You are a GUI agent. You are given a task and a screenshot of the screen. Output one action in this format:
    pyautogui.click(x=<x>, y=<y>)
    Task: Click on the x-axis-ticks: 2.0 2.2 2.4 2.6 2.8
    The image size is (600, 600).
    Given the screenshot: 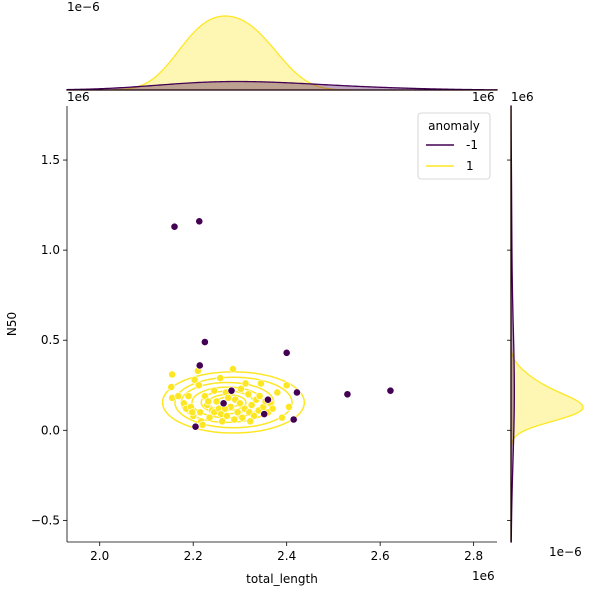 What is the action you would take?
    pyautogui.click(x=286, y=552)
    